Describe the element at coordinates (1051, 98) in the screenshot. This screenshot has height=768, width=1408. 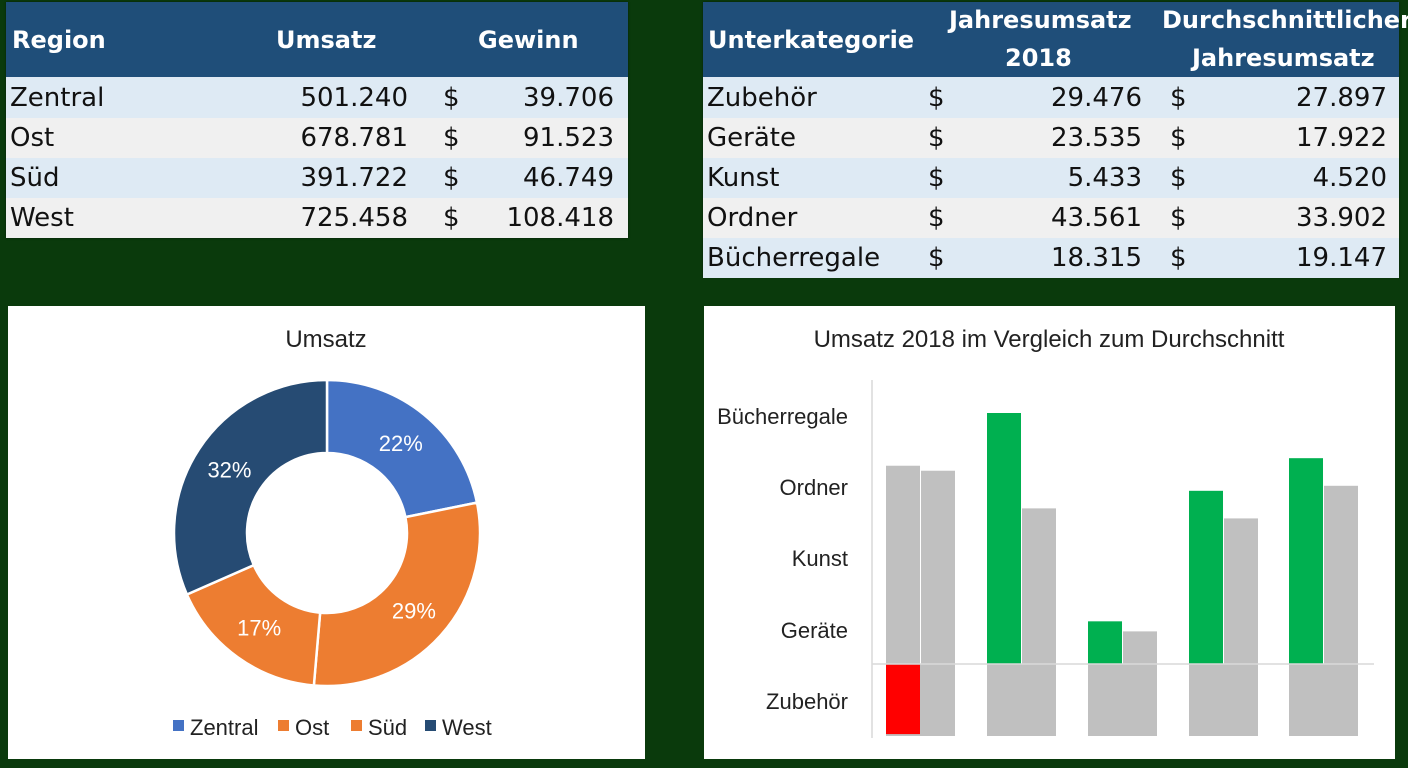
I see `table-row: Zubehör $ 29.476 $ 27.897` at that location.